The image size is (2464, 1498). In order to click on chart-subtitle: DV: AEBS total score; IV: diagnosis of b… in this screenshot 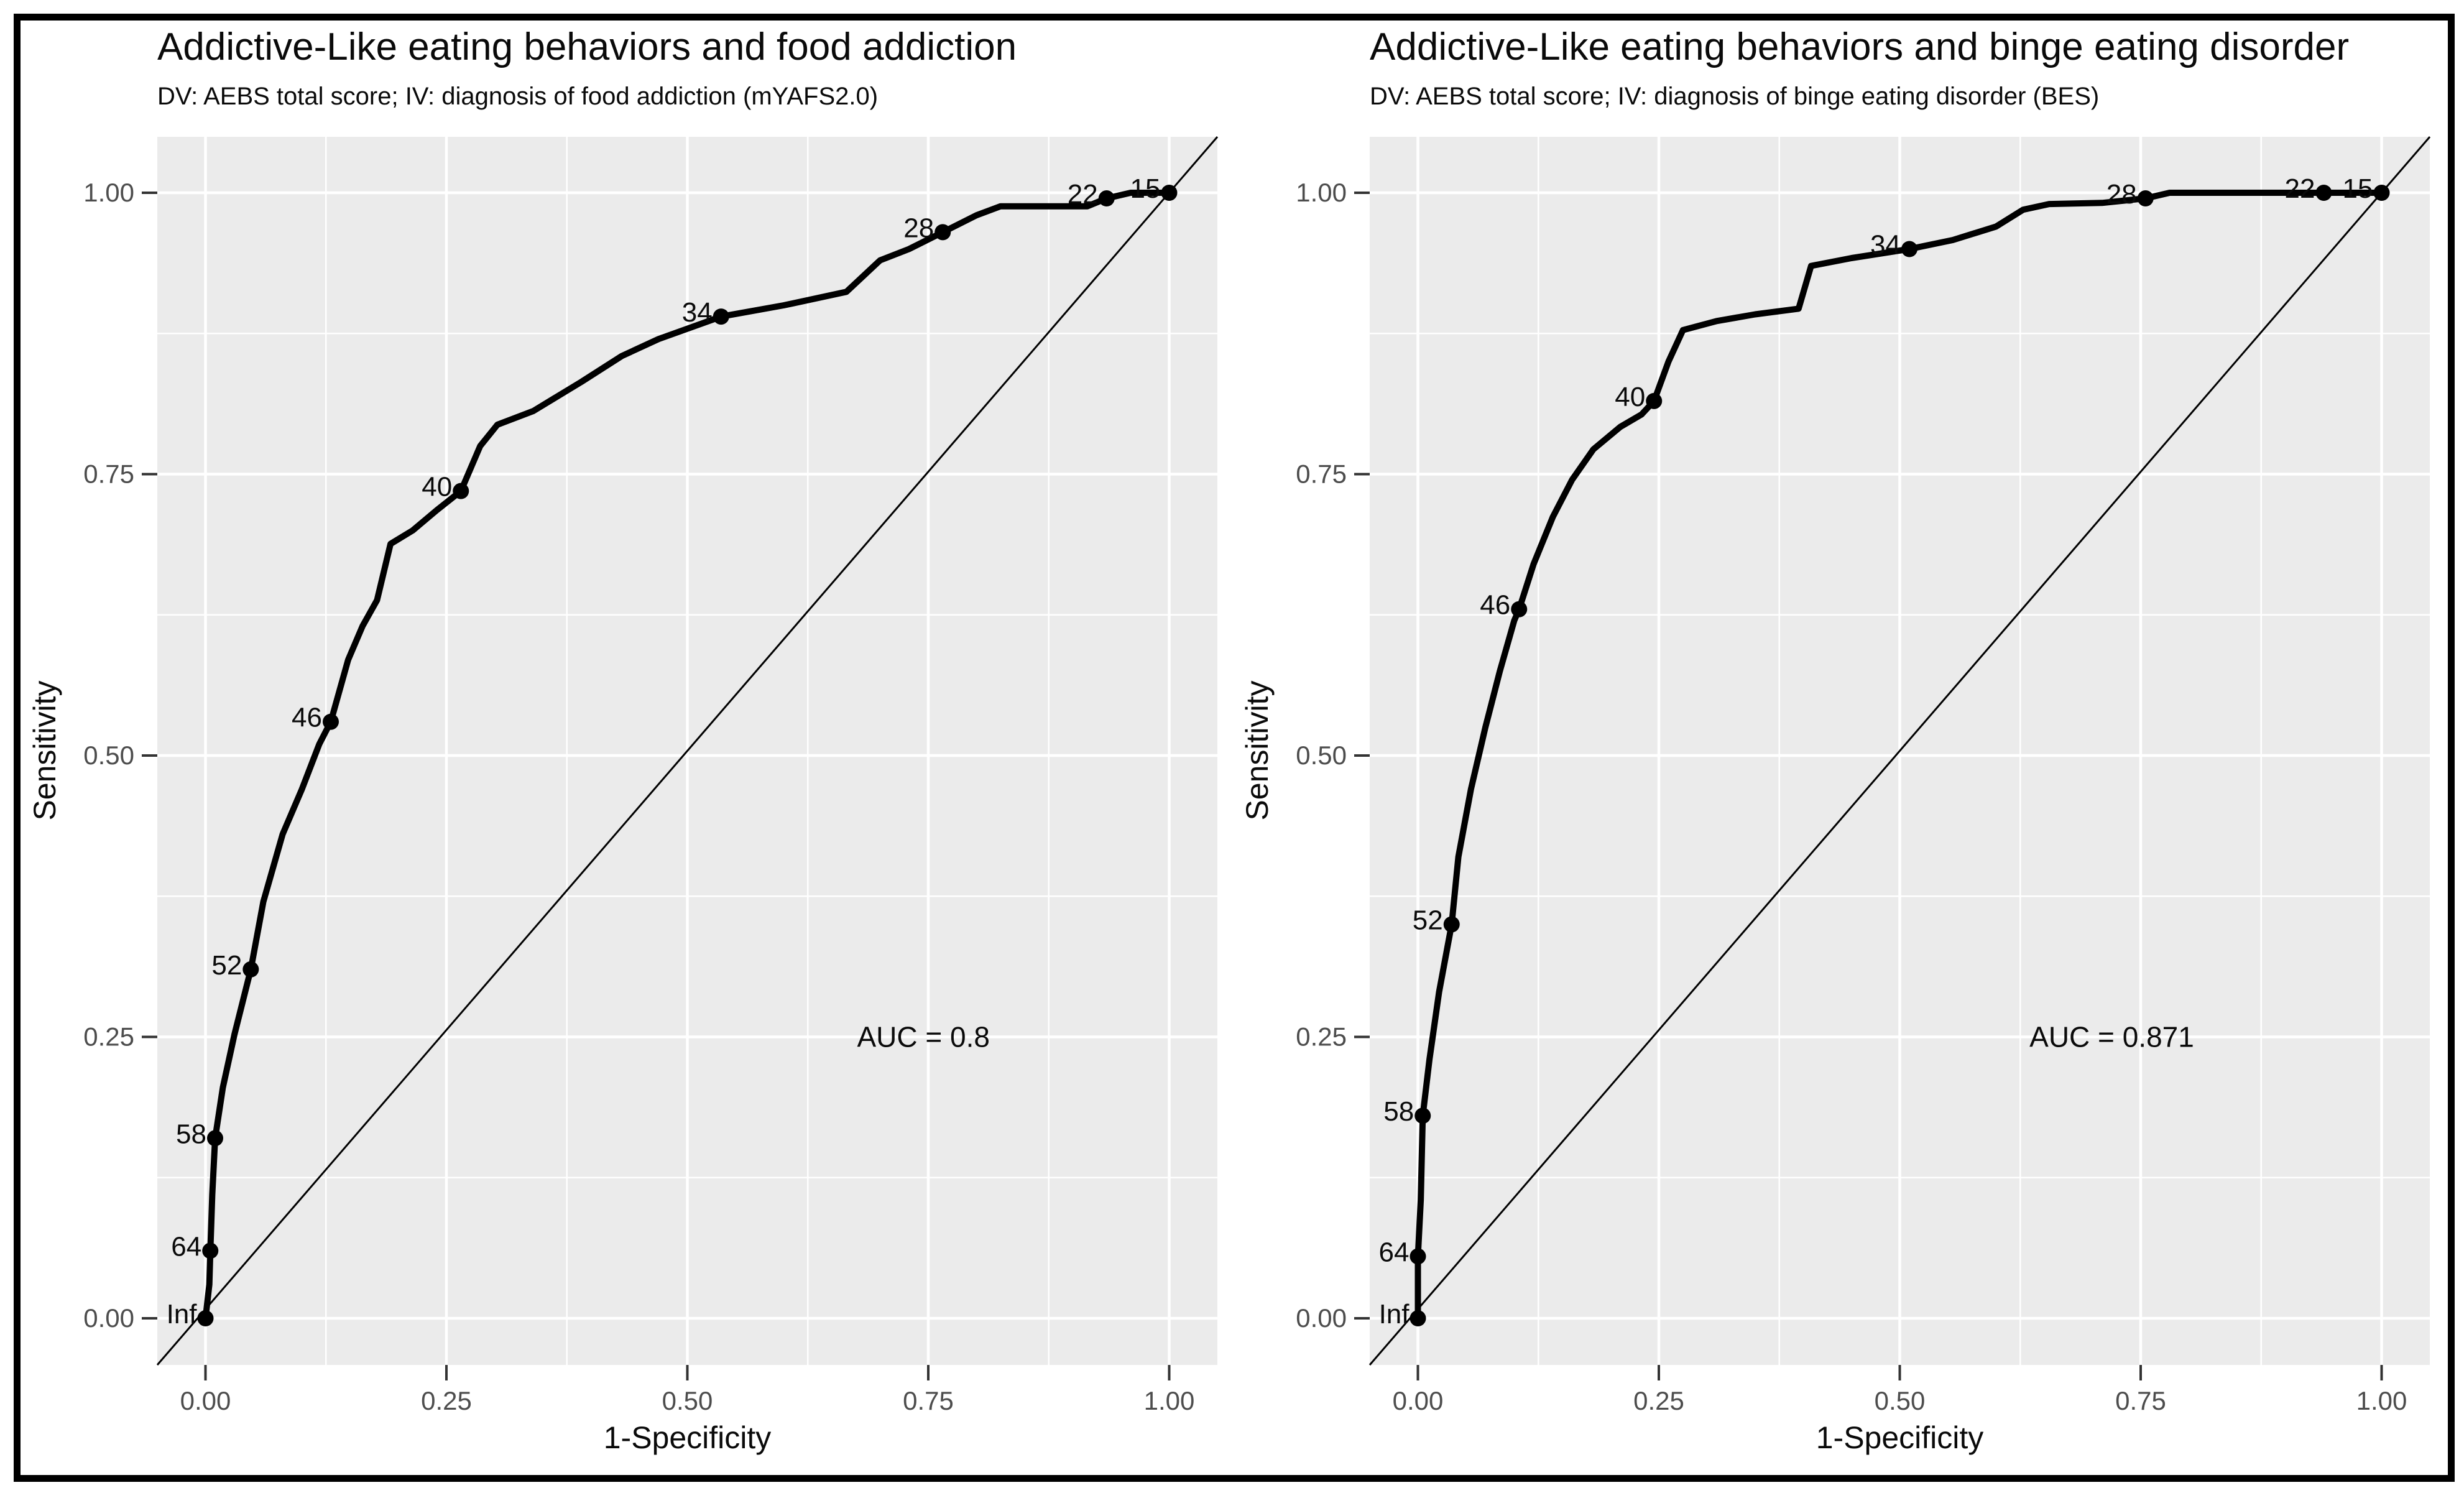, I will do `click(1735, 96)`.